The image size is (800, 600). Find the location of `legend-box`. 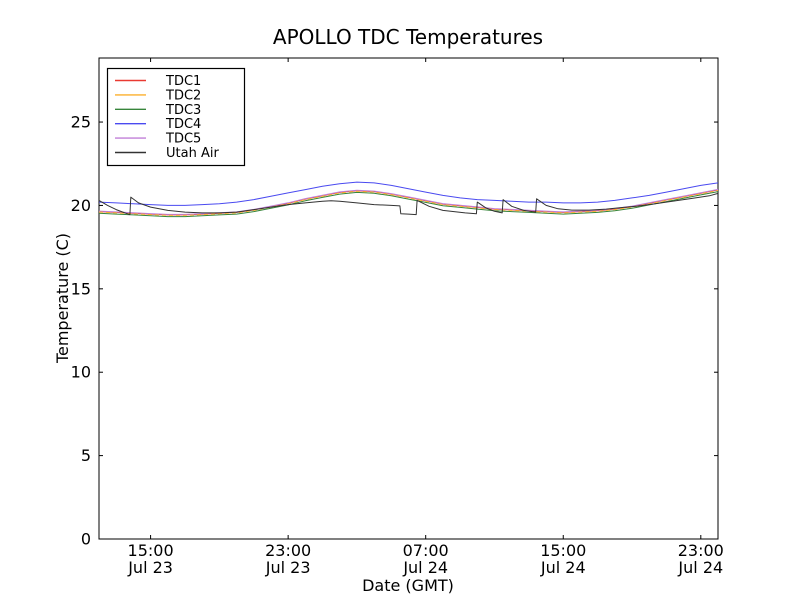

legend-box is located at coordinates (176, 117).